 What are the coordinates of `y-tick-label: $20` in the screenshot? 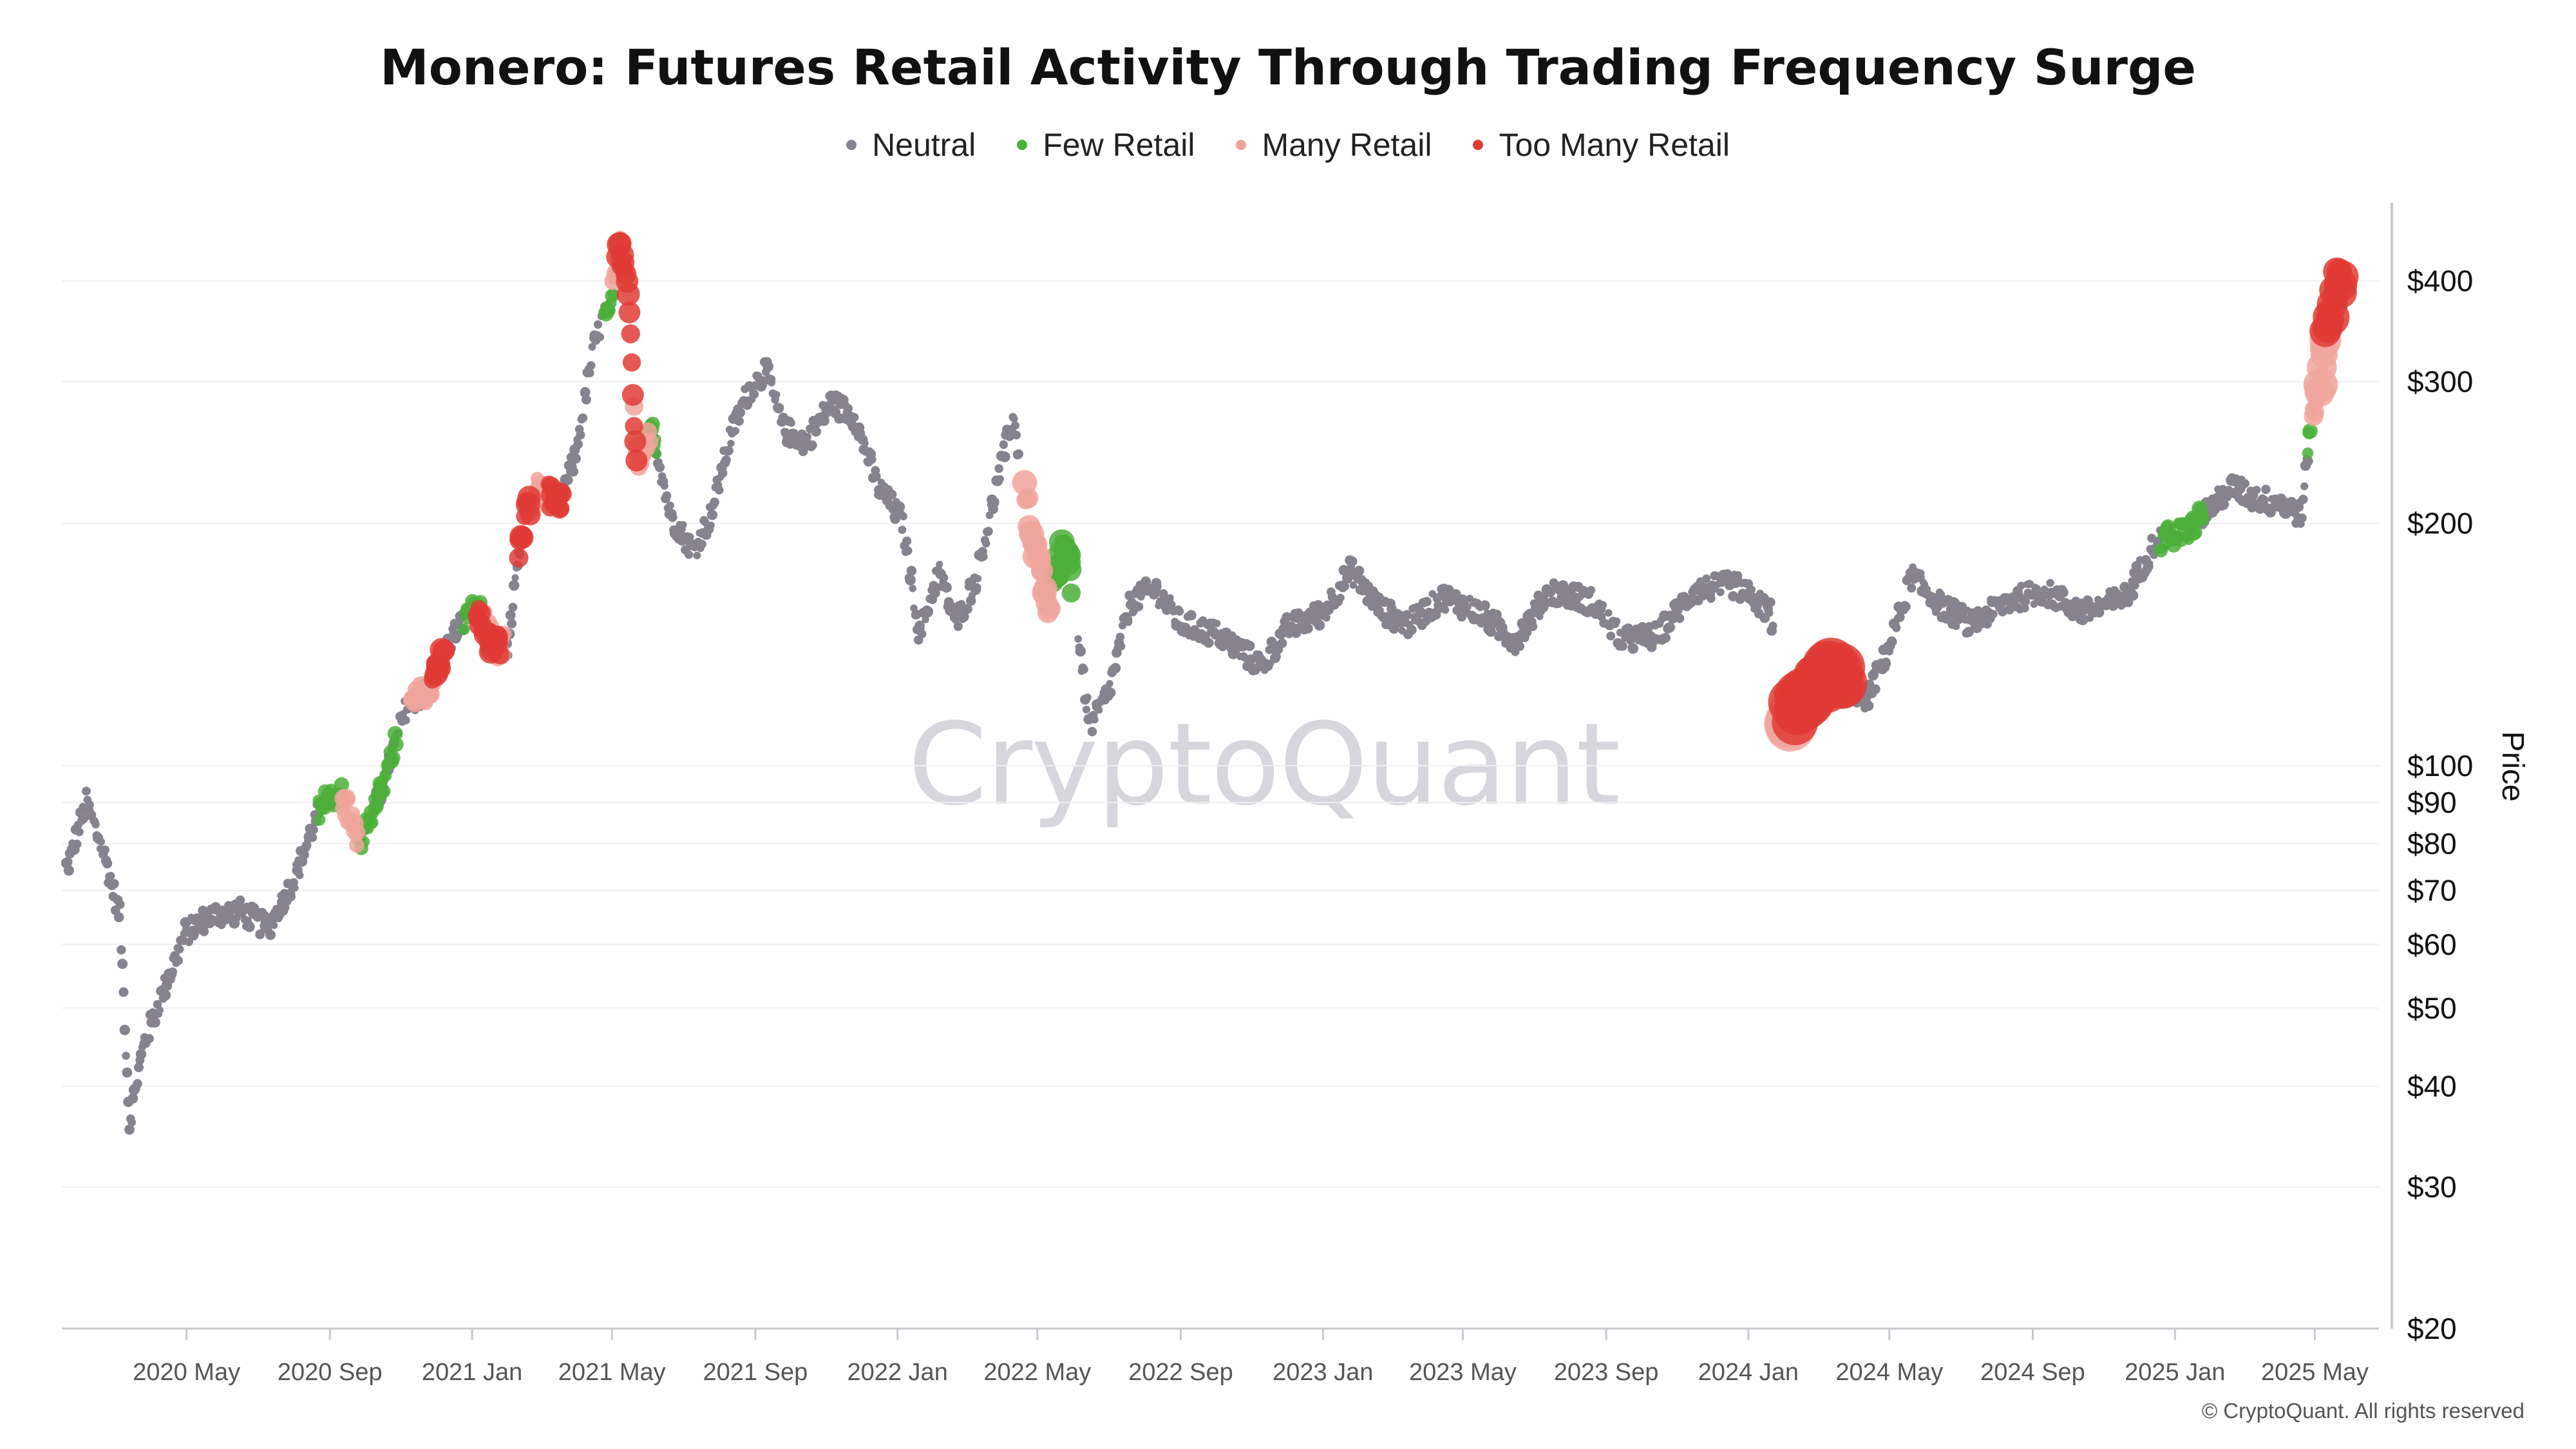 It's located at (2432, 1329).